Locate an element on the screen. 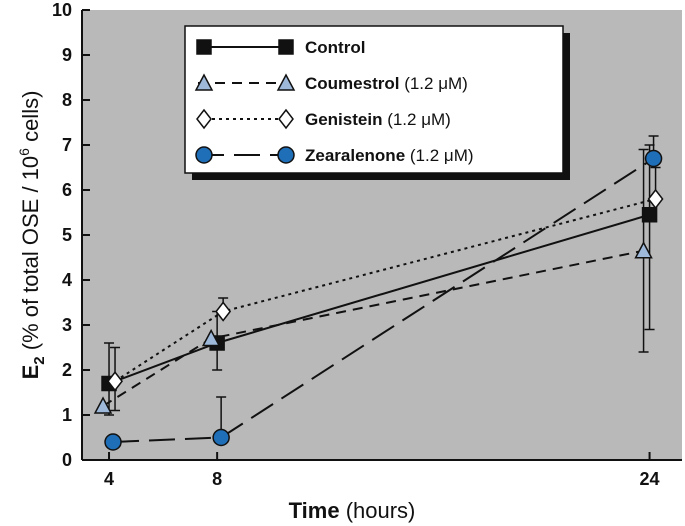 The image size is (685, 526). y-tick-label: 6 is located at coordinates (67, 190).